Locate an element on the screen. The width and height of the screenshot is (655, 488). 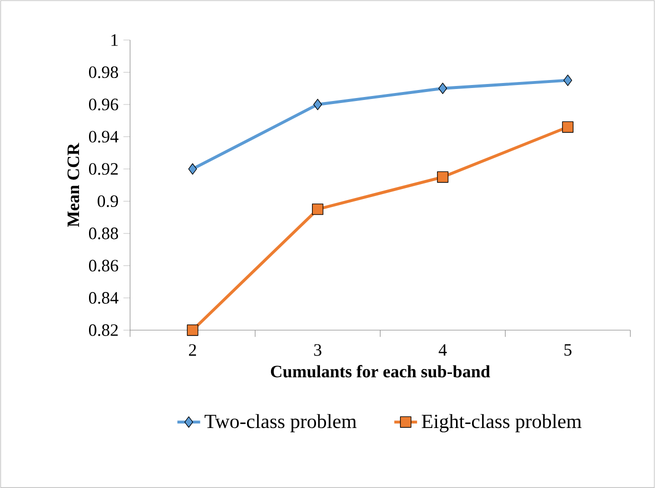
x-tick-label: 2 is located at coordinates (192, 350).